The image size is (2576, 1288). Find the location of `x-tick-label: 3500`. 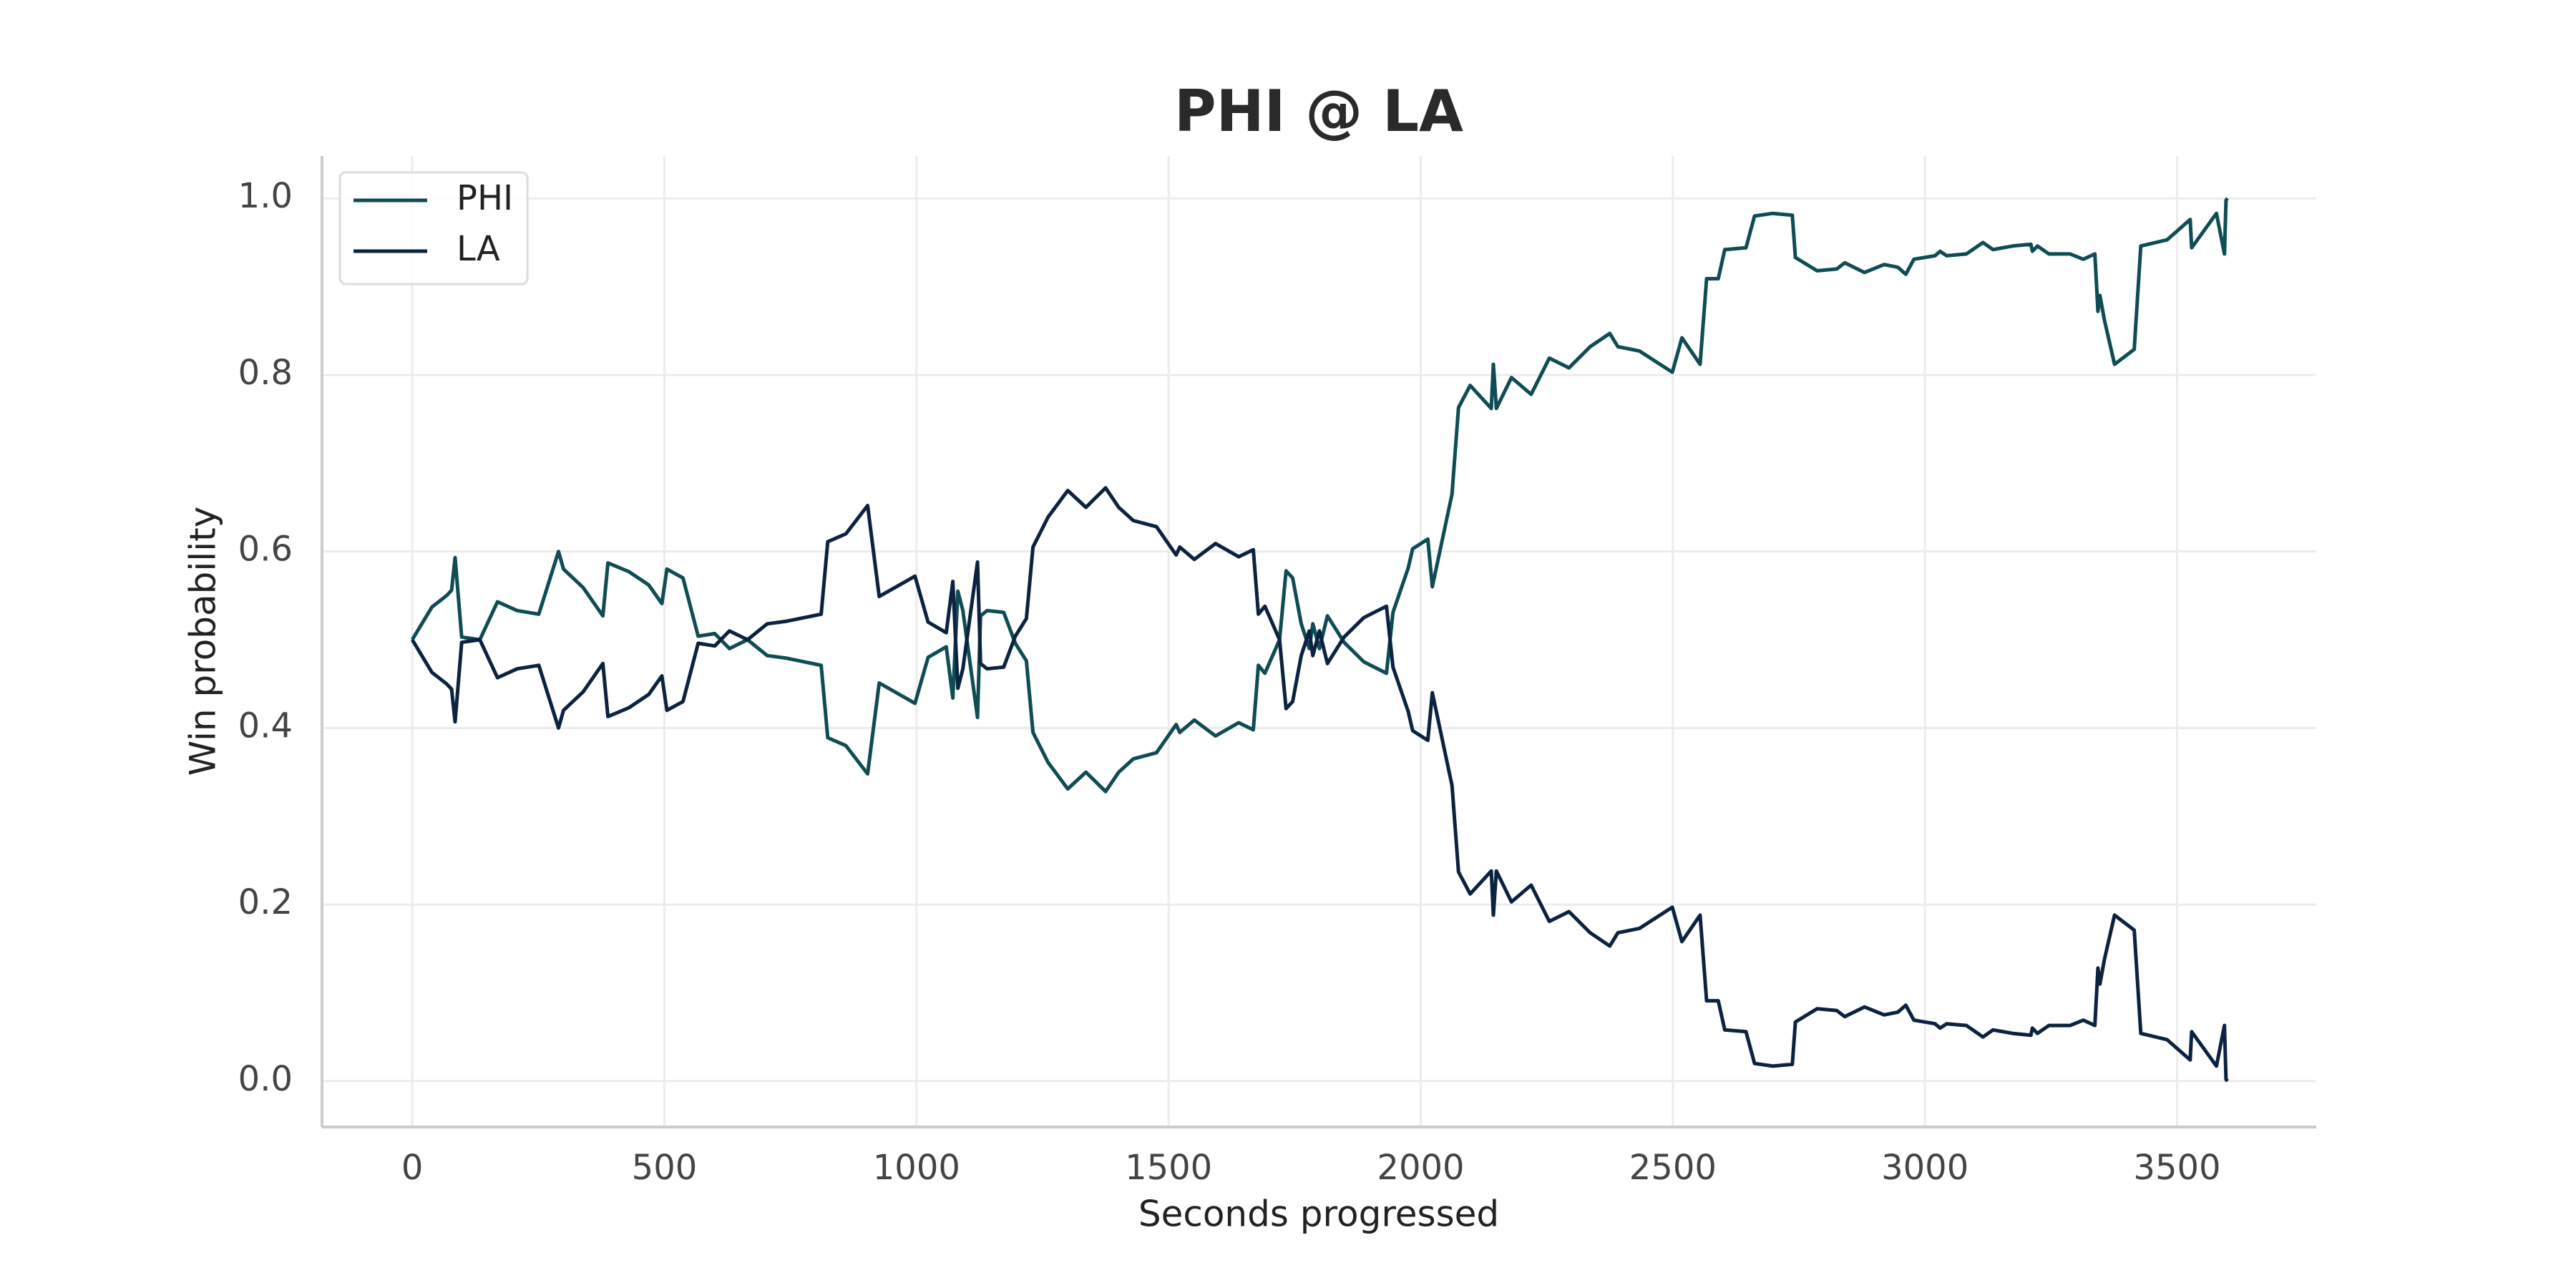

x-tick-label: 3500 is located at coordinates (2176, 1168).